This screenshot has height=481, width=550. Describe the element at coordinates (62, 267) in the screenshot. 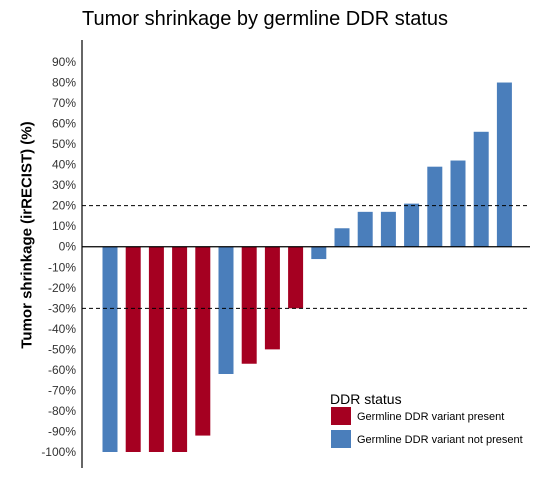

I see `y-tick-label: -10%` at that location.